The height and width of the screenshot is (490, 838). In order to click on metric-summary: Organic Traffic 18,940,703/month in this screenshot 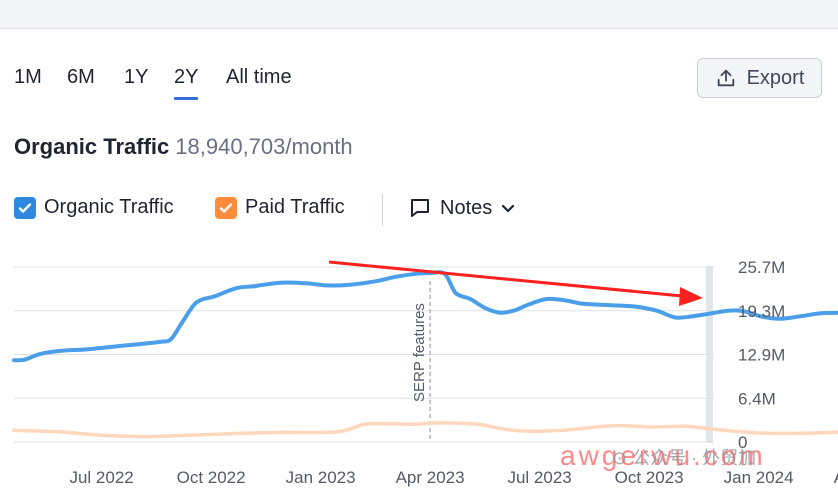, I will do `click(183, 147)`.